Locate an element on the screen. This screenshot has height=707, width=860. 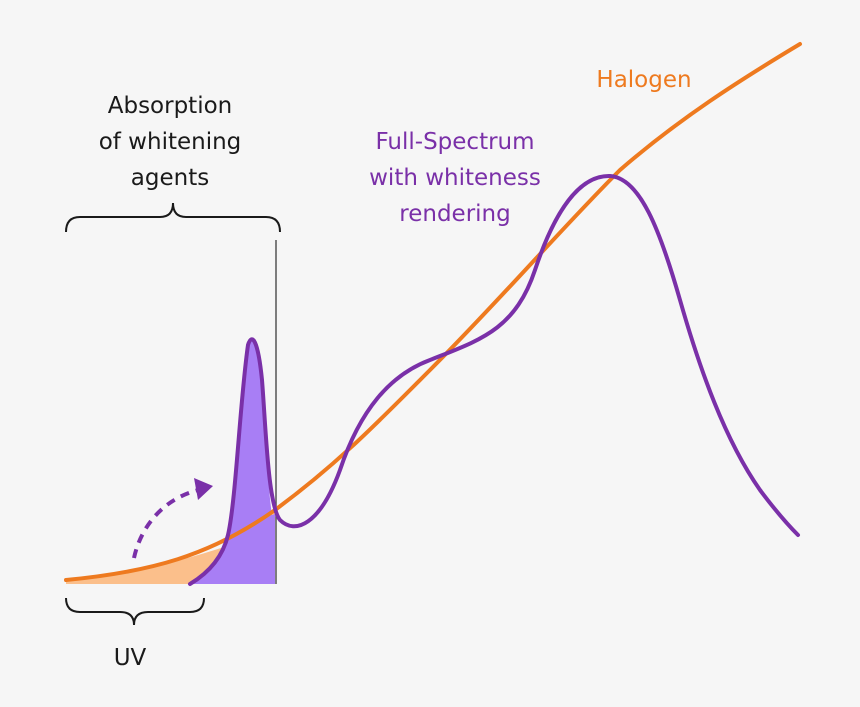
uv-label: UV is located at coordinates (130, 658).